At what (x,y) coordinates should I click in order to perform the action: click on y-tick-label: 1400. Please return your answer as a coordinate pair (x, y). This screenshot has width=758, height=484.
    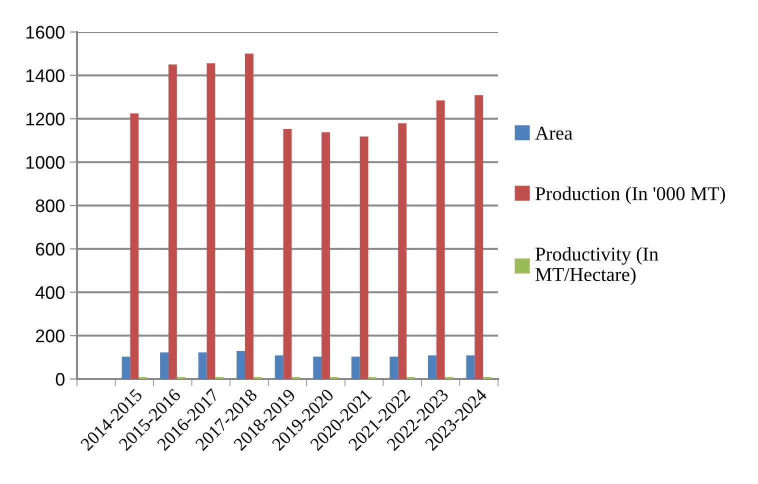
    Looking at the image, I should click on (45, 75).